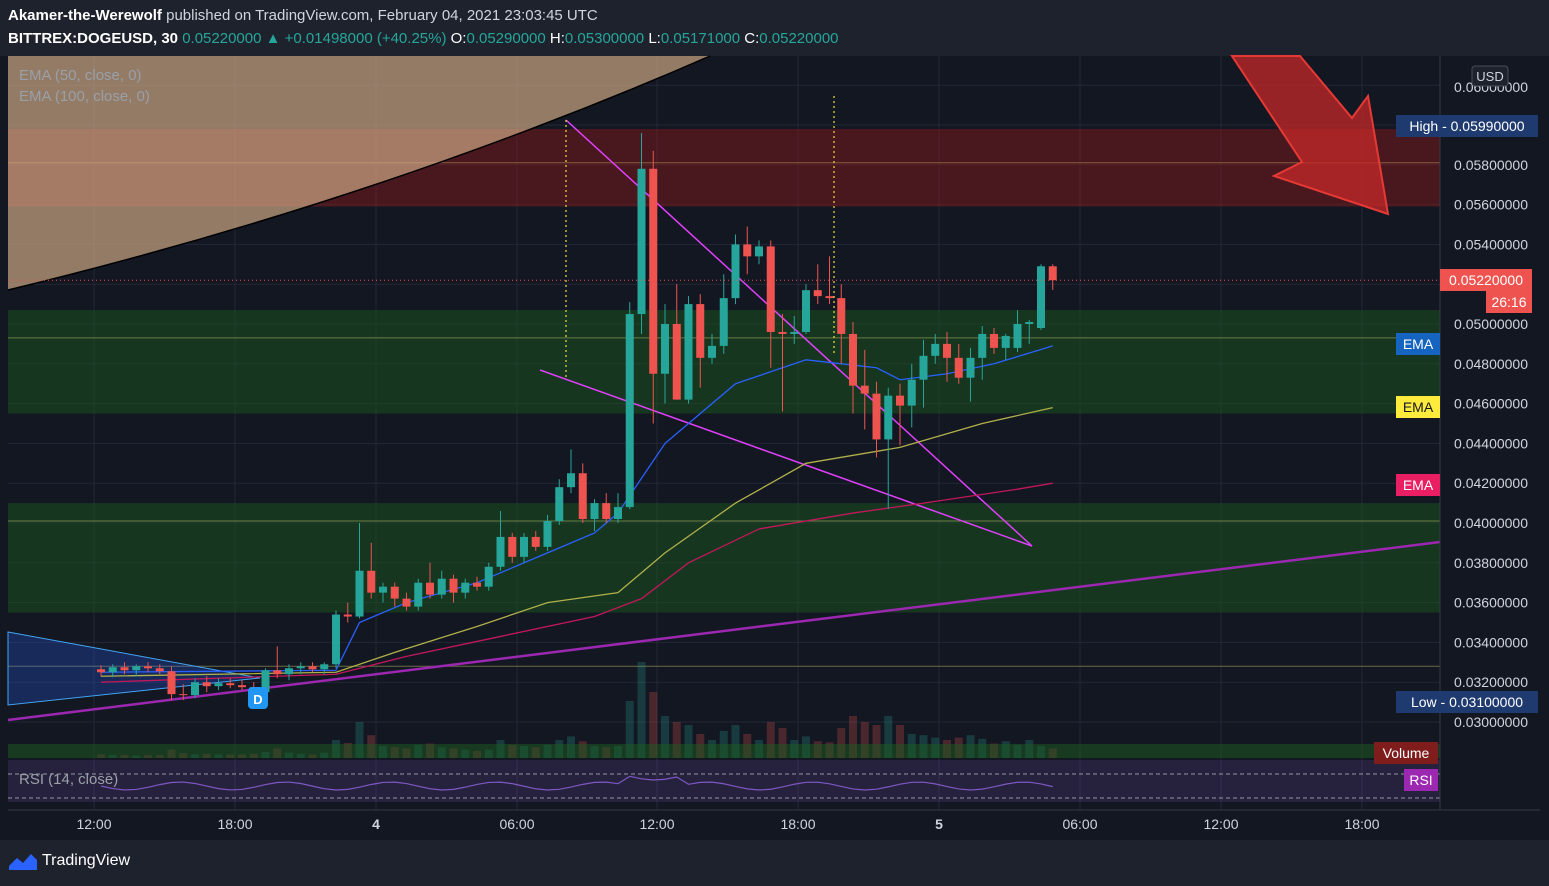  What do you see at coordinates (85, 15) in the screenshot?
I see `author-name: Akamer-the-Werewolf` at bounding box center [85, 15].